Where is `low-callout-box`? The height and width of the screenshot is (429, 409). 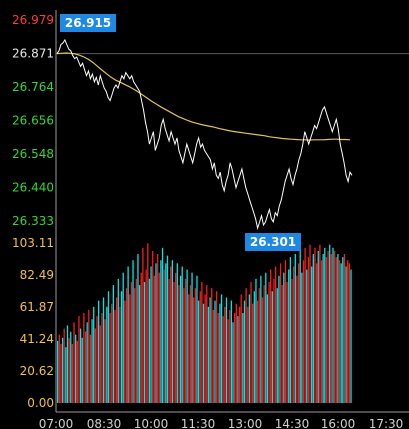 low-callout-box is located at coordinates (273, 242).